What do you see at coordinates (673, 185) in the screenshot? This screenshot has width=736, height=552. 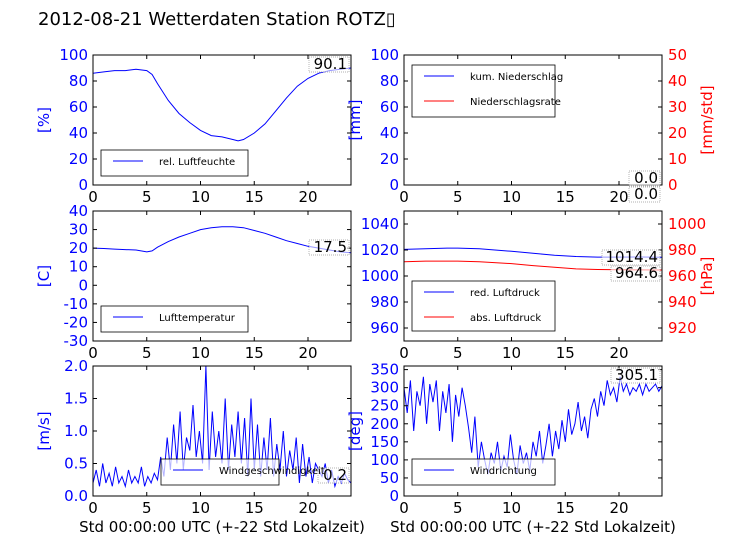 I see `y-right-tick-label: 0` at bounding box center [673, 185].